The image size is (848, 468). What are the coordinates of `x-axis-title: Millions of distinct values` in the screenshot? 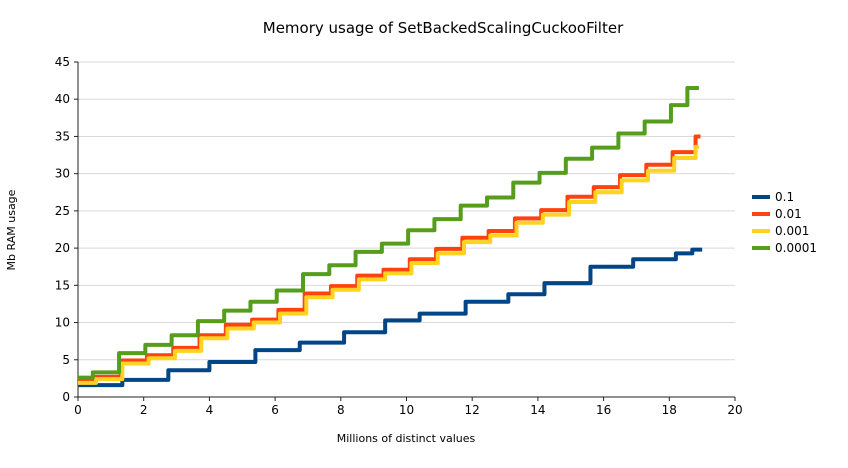 It's located at (406, 438).